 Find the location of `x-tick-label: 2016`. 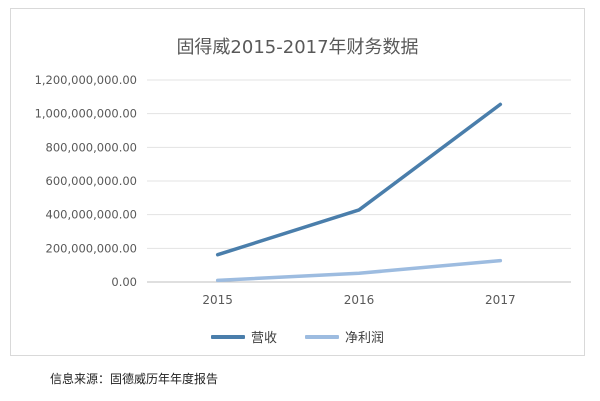

x-tick-label: 2016 is located at coordinates (359, 300).